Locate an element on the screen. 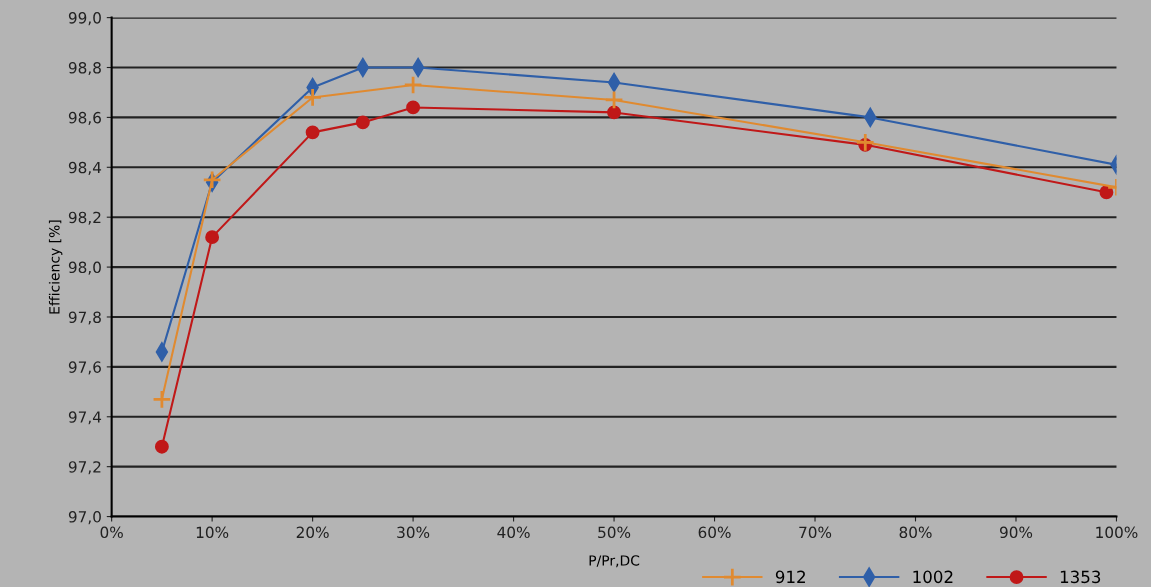  x-tick-label: 80% is located at coordinates (915, 532).